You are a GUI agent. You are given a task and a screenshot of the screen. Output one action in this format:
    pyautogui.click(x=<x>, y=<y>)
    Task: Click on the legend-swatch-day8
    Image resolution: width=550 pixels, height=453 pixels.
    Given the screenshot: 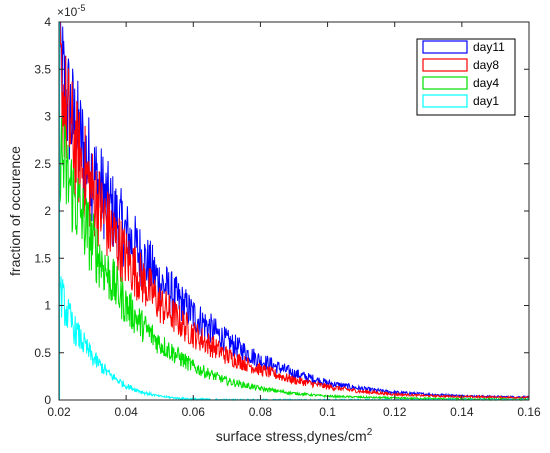 What is the action you would take?
    pyautogui.click(x=445, y=65)
    